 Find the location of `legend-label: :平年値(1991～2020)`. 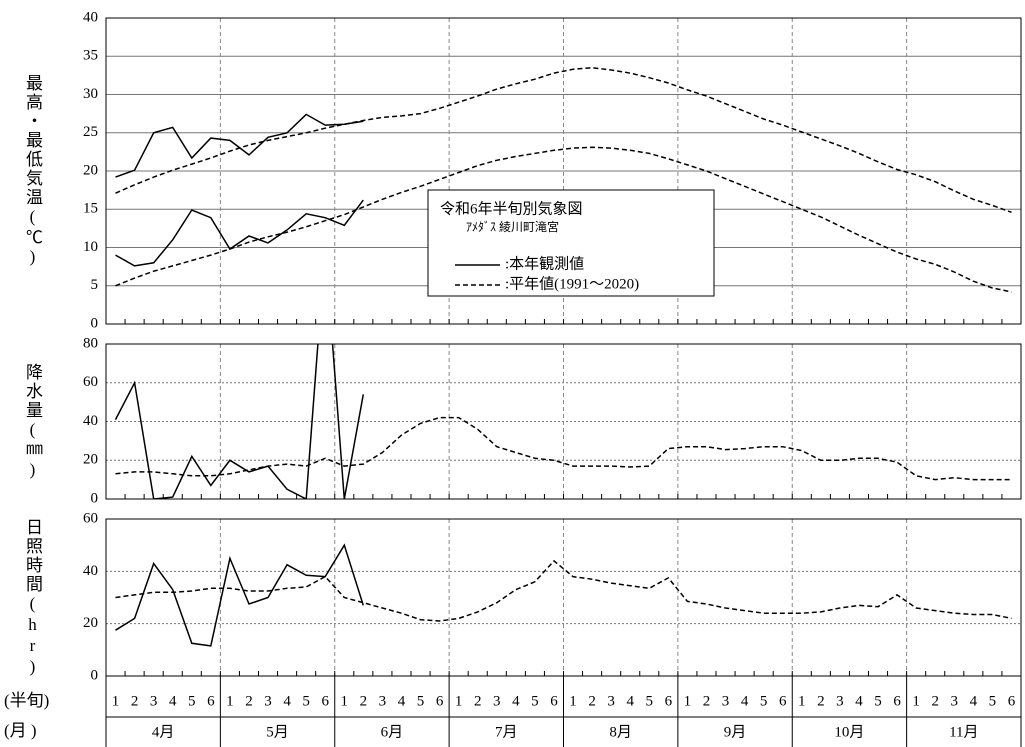

legend-label: :平年値(1991～2020) is located at coordinates (572, 283).